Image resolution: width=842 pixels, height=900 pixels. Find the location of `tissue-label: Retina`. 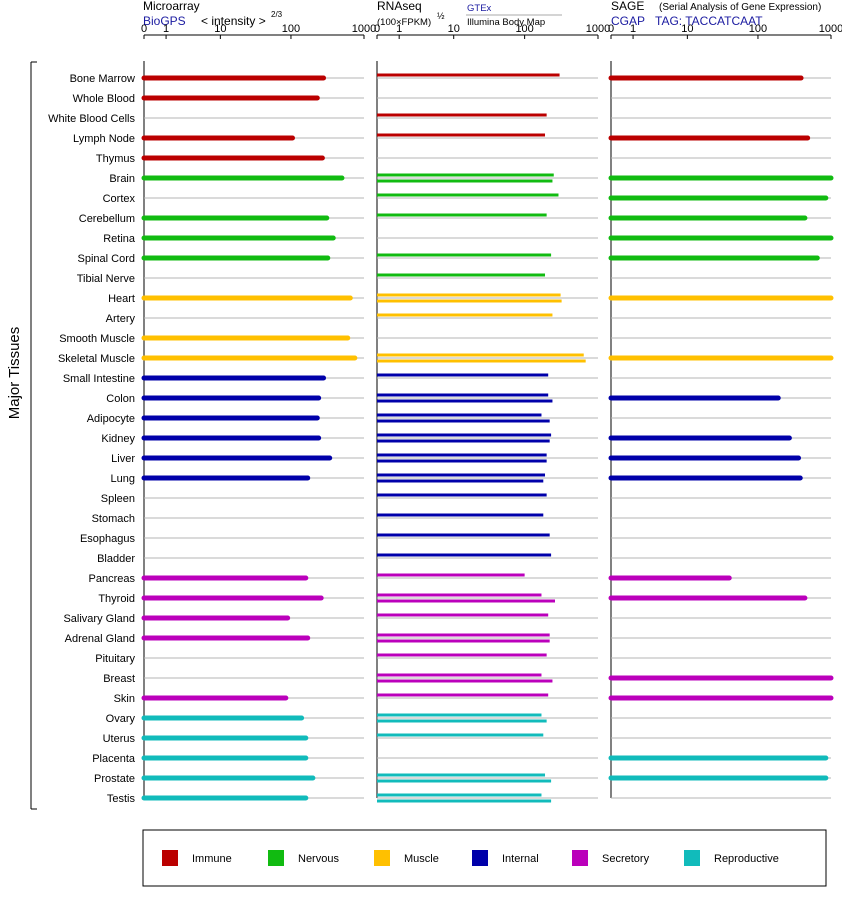

tissue-label: Retina is located at coordinates (119, 239).